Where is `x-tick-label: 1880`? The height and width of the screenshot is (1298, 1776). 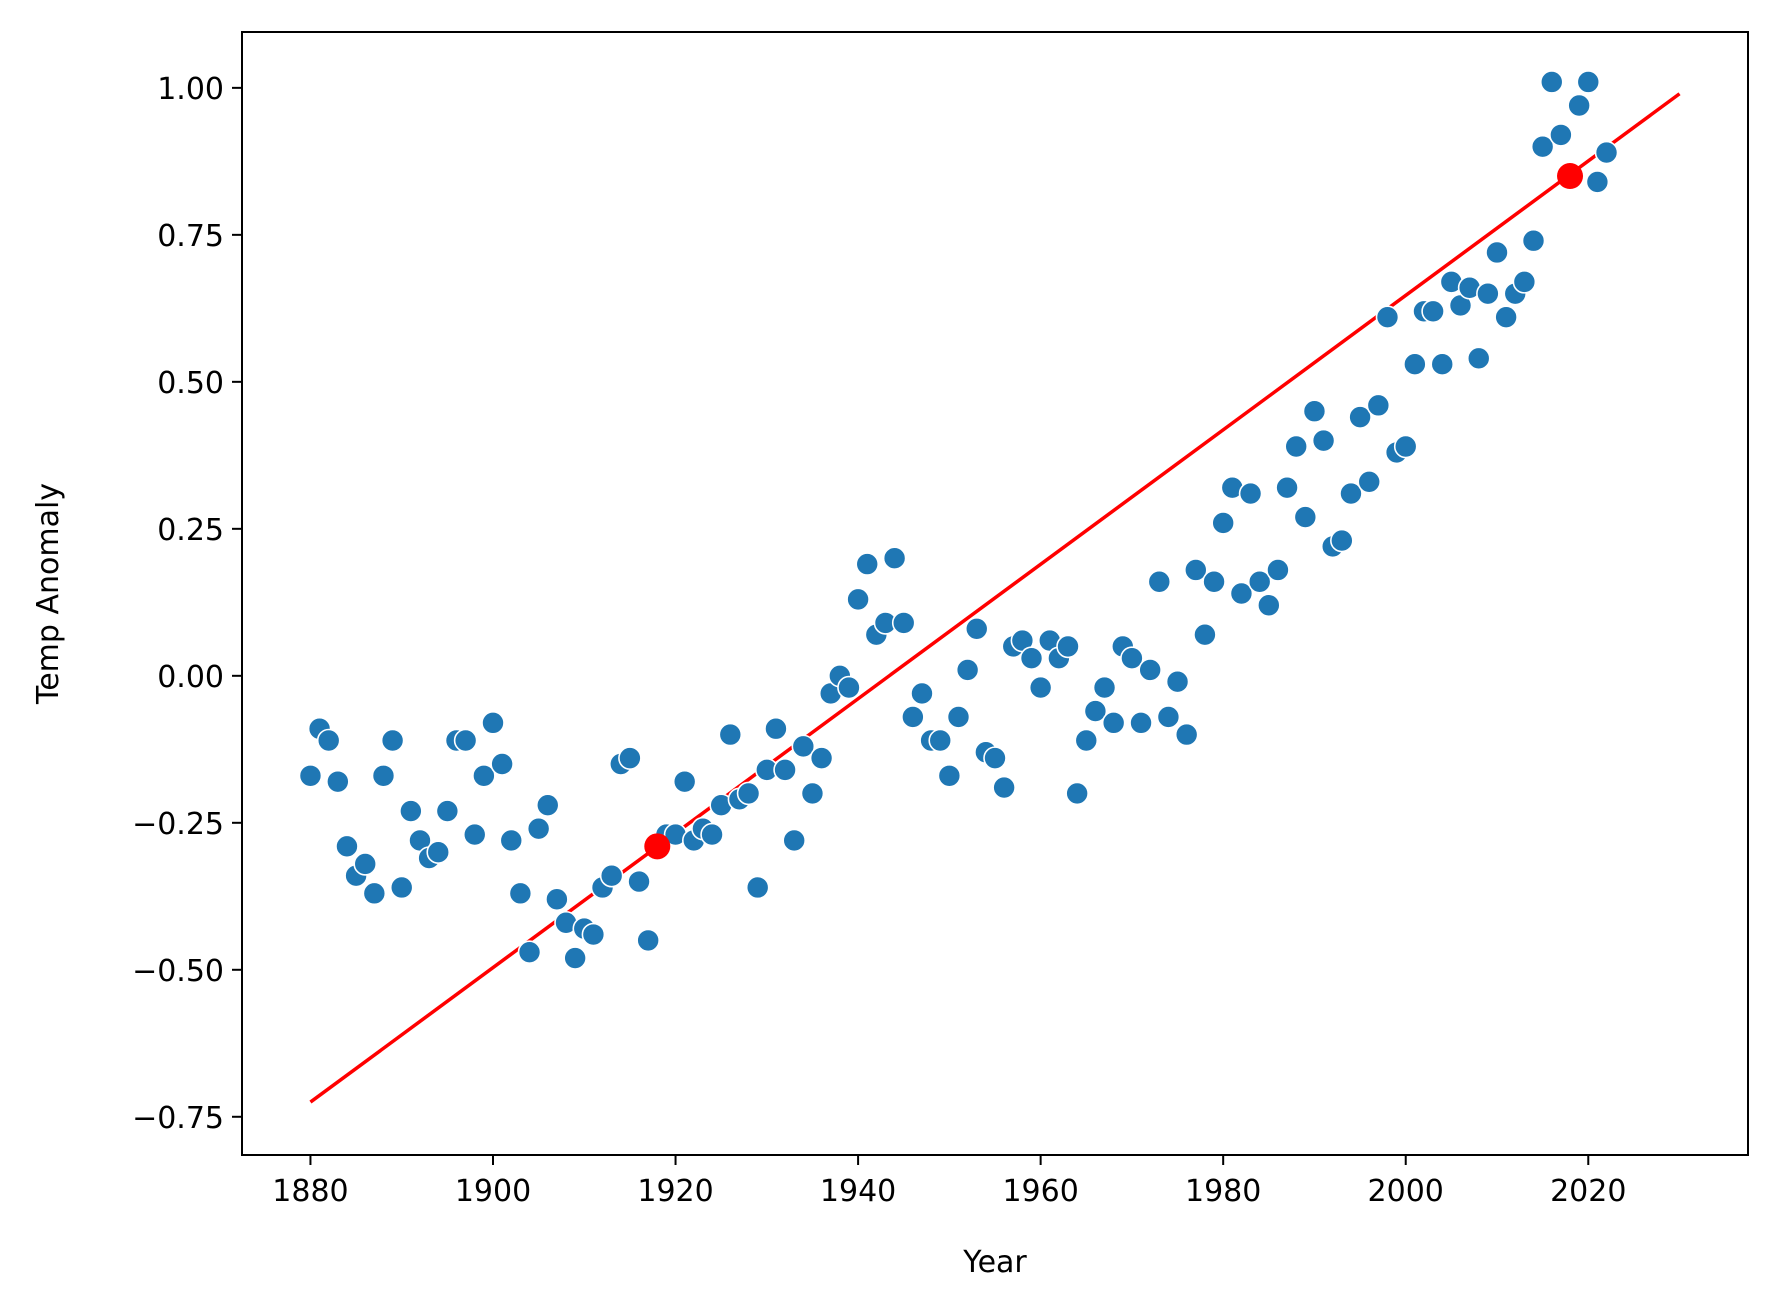
x-tick-label: 1880 is located at coordinates (310, 1191).